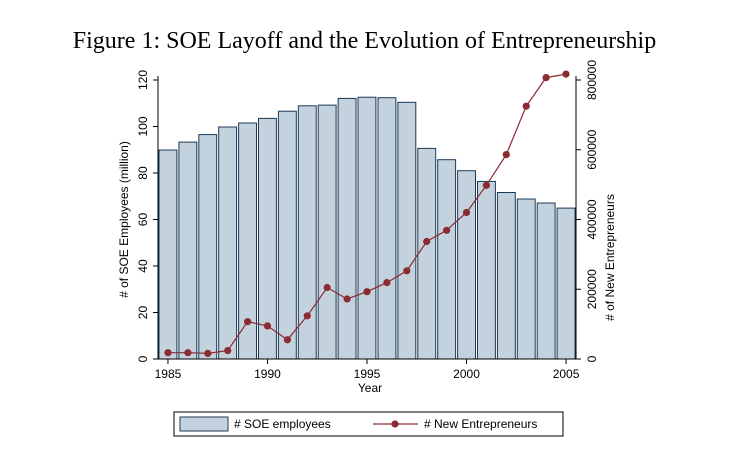  Describe the element at coordinates (267, 326) in the screenshot. I see `point-1990` at that location.